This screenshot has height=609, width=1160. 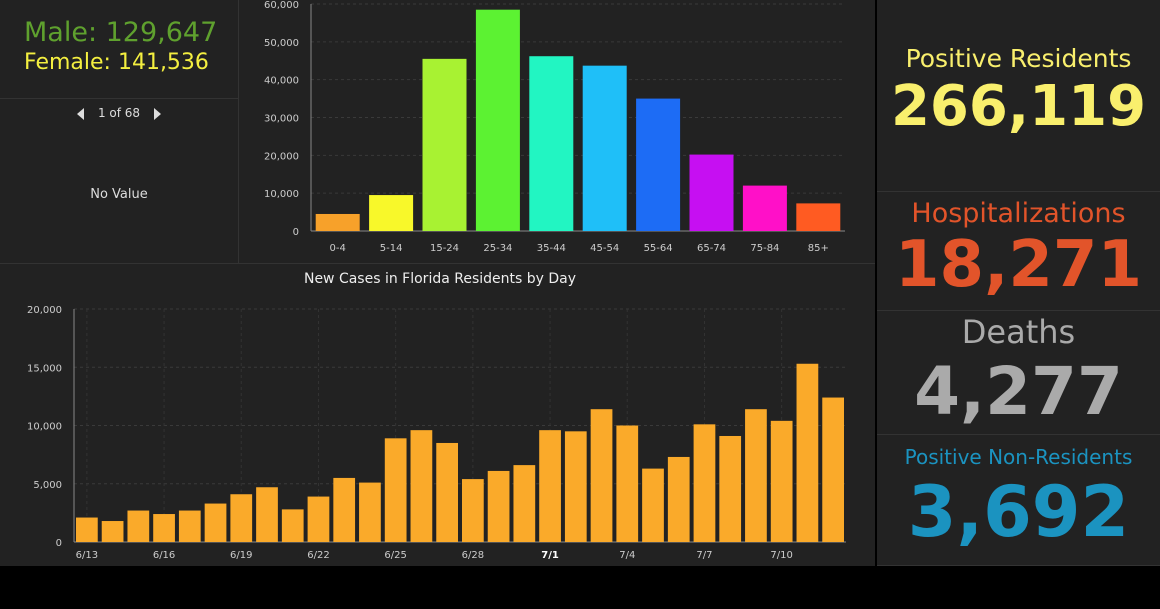 What do you see at coordinates (627, 555) in the screenshot?
I see `x-tick-label: 7/4` at bounding box center [627, 555].